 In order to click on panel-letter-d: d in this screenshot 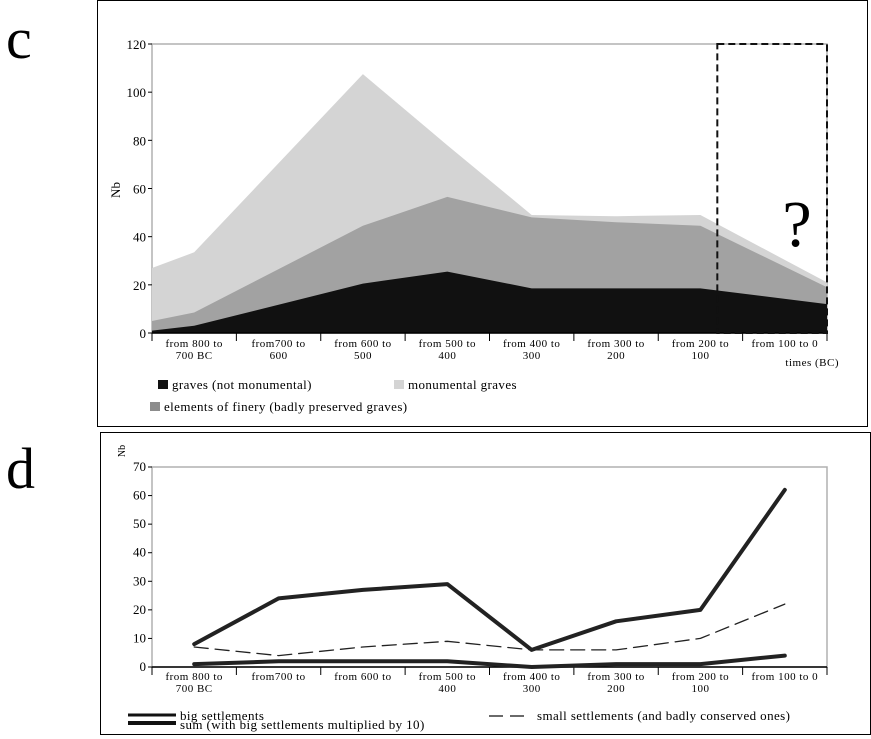, I will do `click(20, 468)`.